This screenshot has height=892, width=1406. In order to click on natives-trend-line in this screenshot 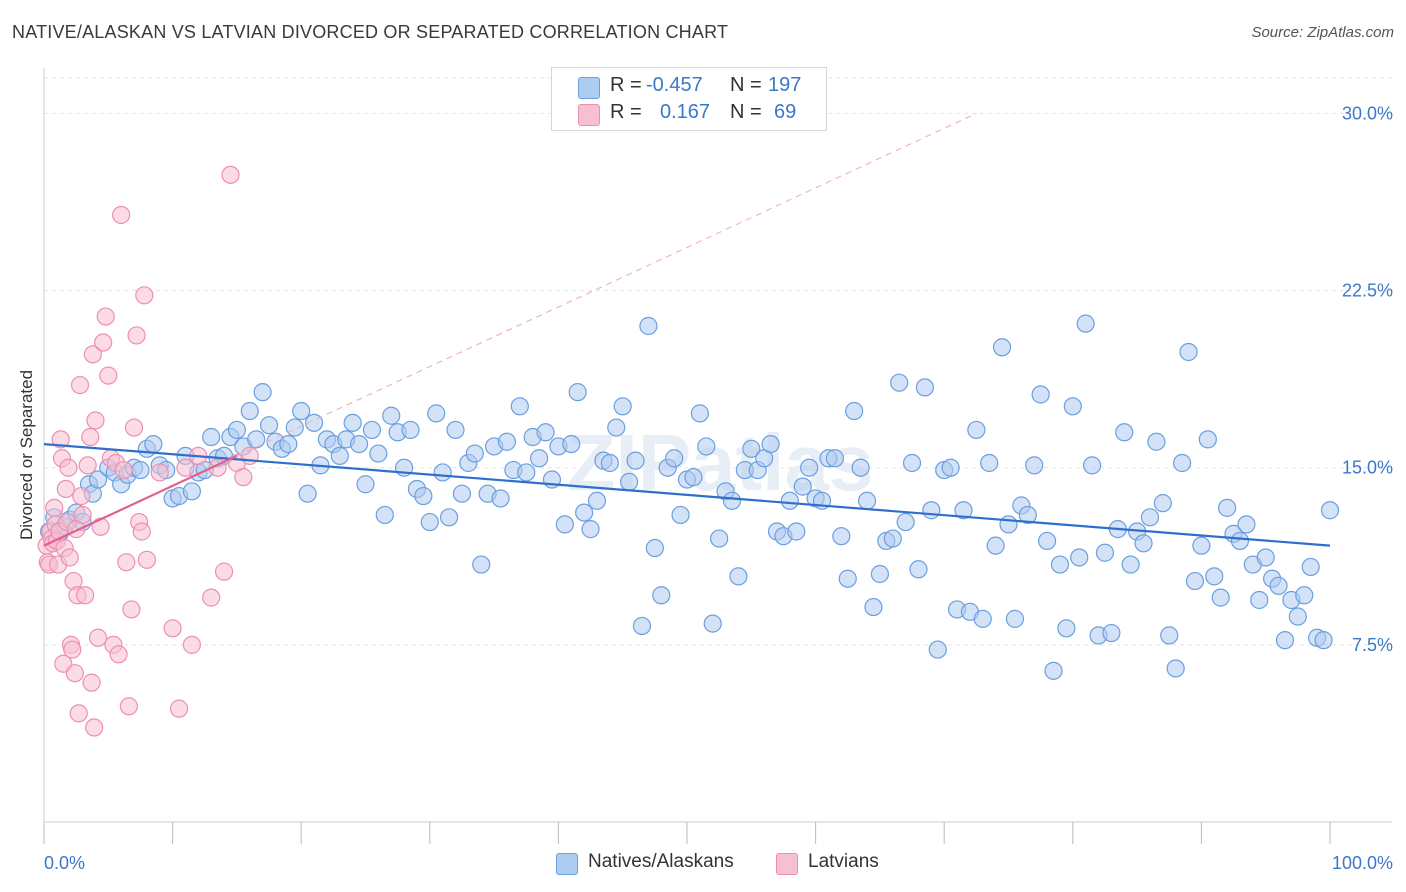, I will do `click(687, 494)`.